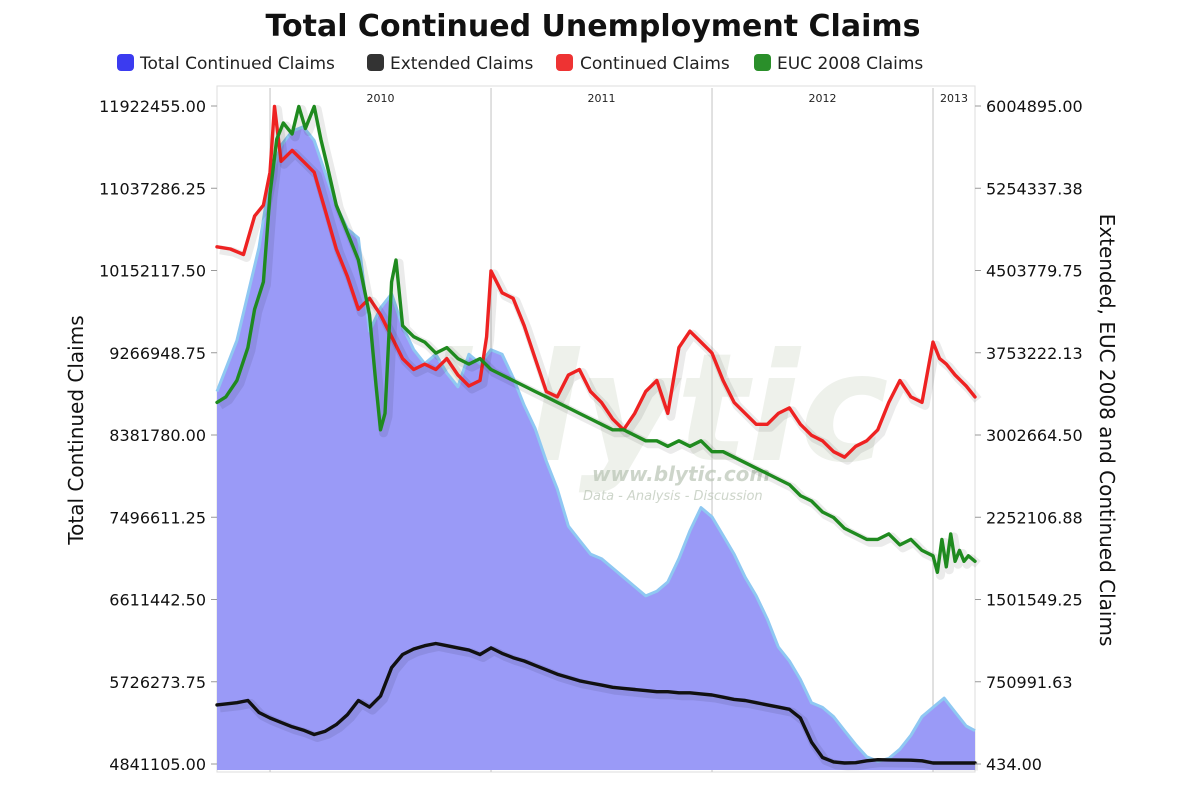  Describe the element at coordinates (596, 703) in the screenshot. I see `series-line-extended-claims` at that location.